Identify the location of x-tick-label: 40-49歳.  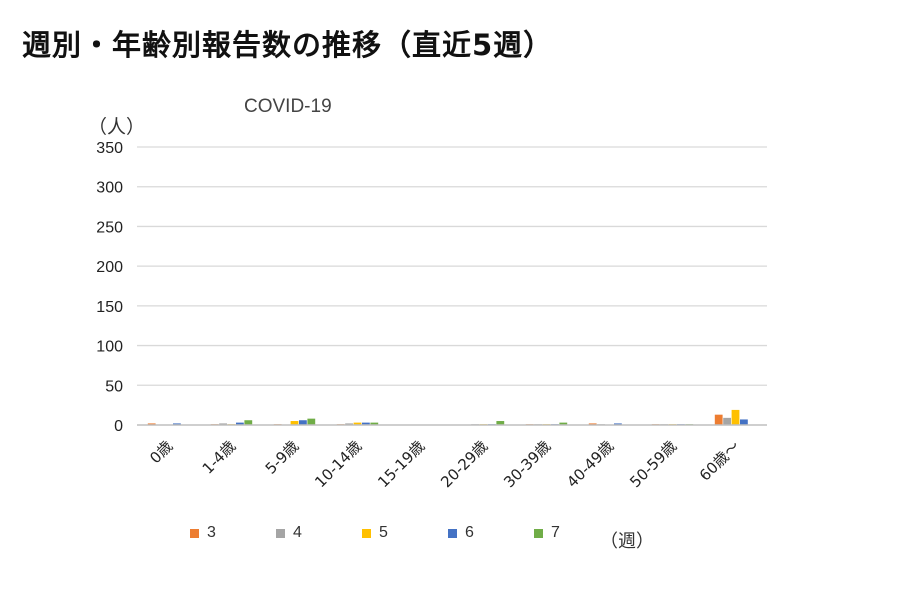
(590, 464).